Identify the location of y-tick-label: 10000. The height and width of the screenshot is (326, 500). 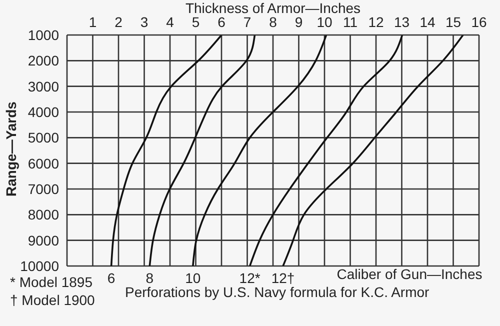
(40, 266).